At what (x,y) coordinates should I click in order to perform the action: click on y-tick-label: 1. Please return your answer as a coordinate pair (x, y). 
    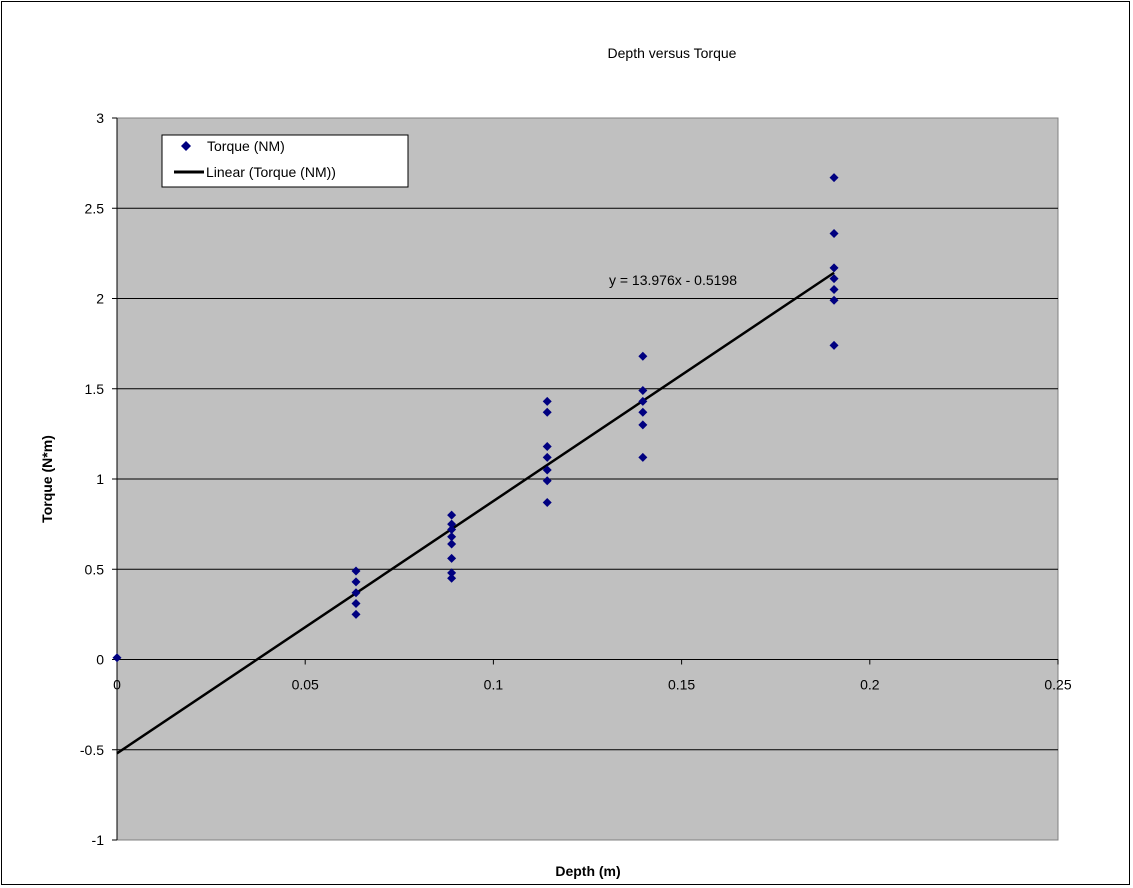
    Looking at the image, I should click on (100, 479).